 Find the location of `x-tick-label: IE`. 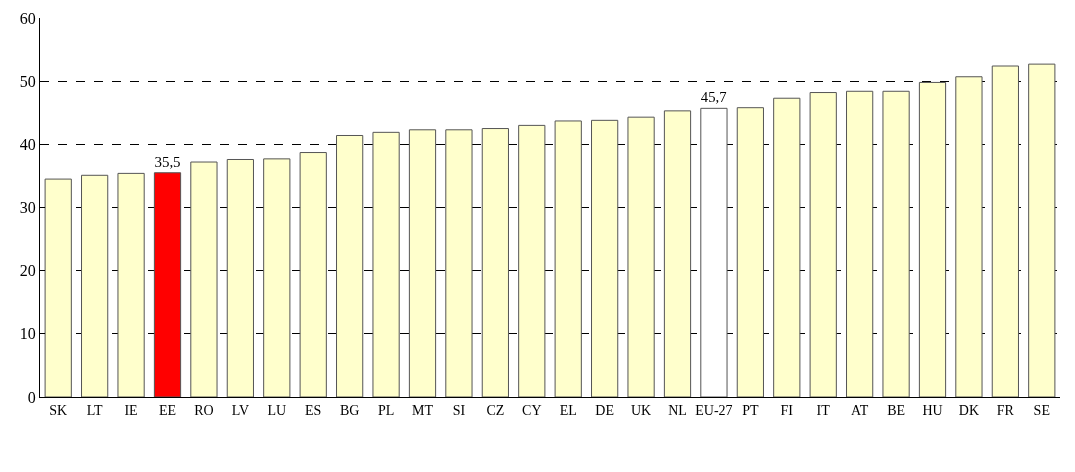

x-tick-label: IE is located at coordinates (131, 410).